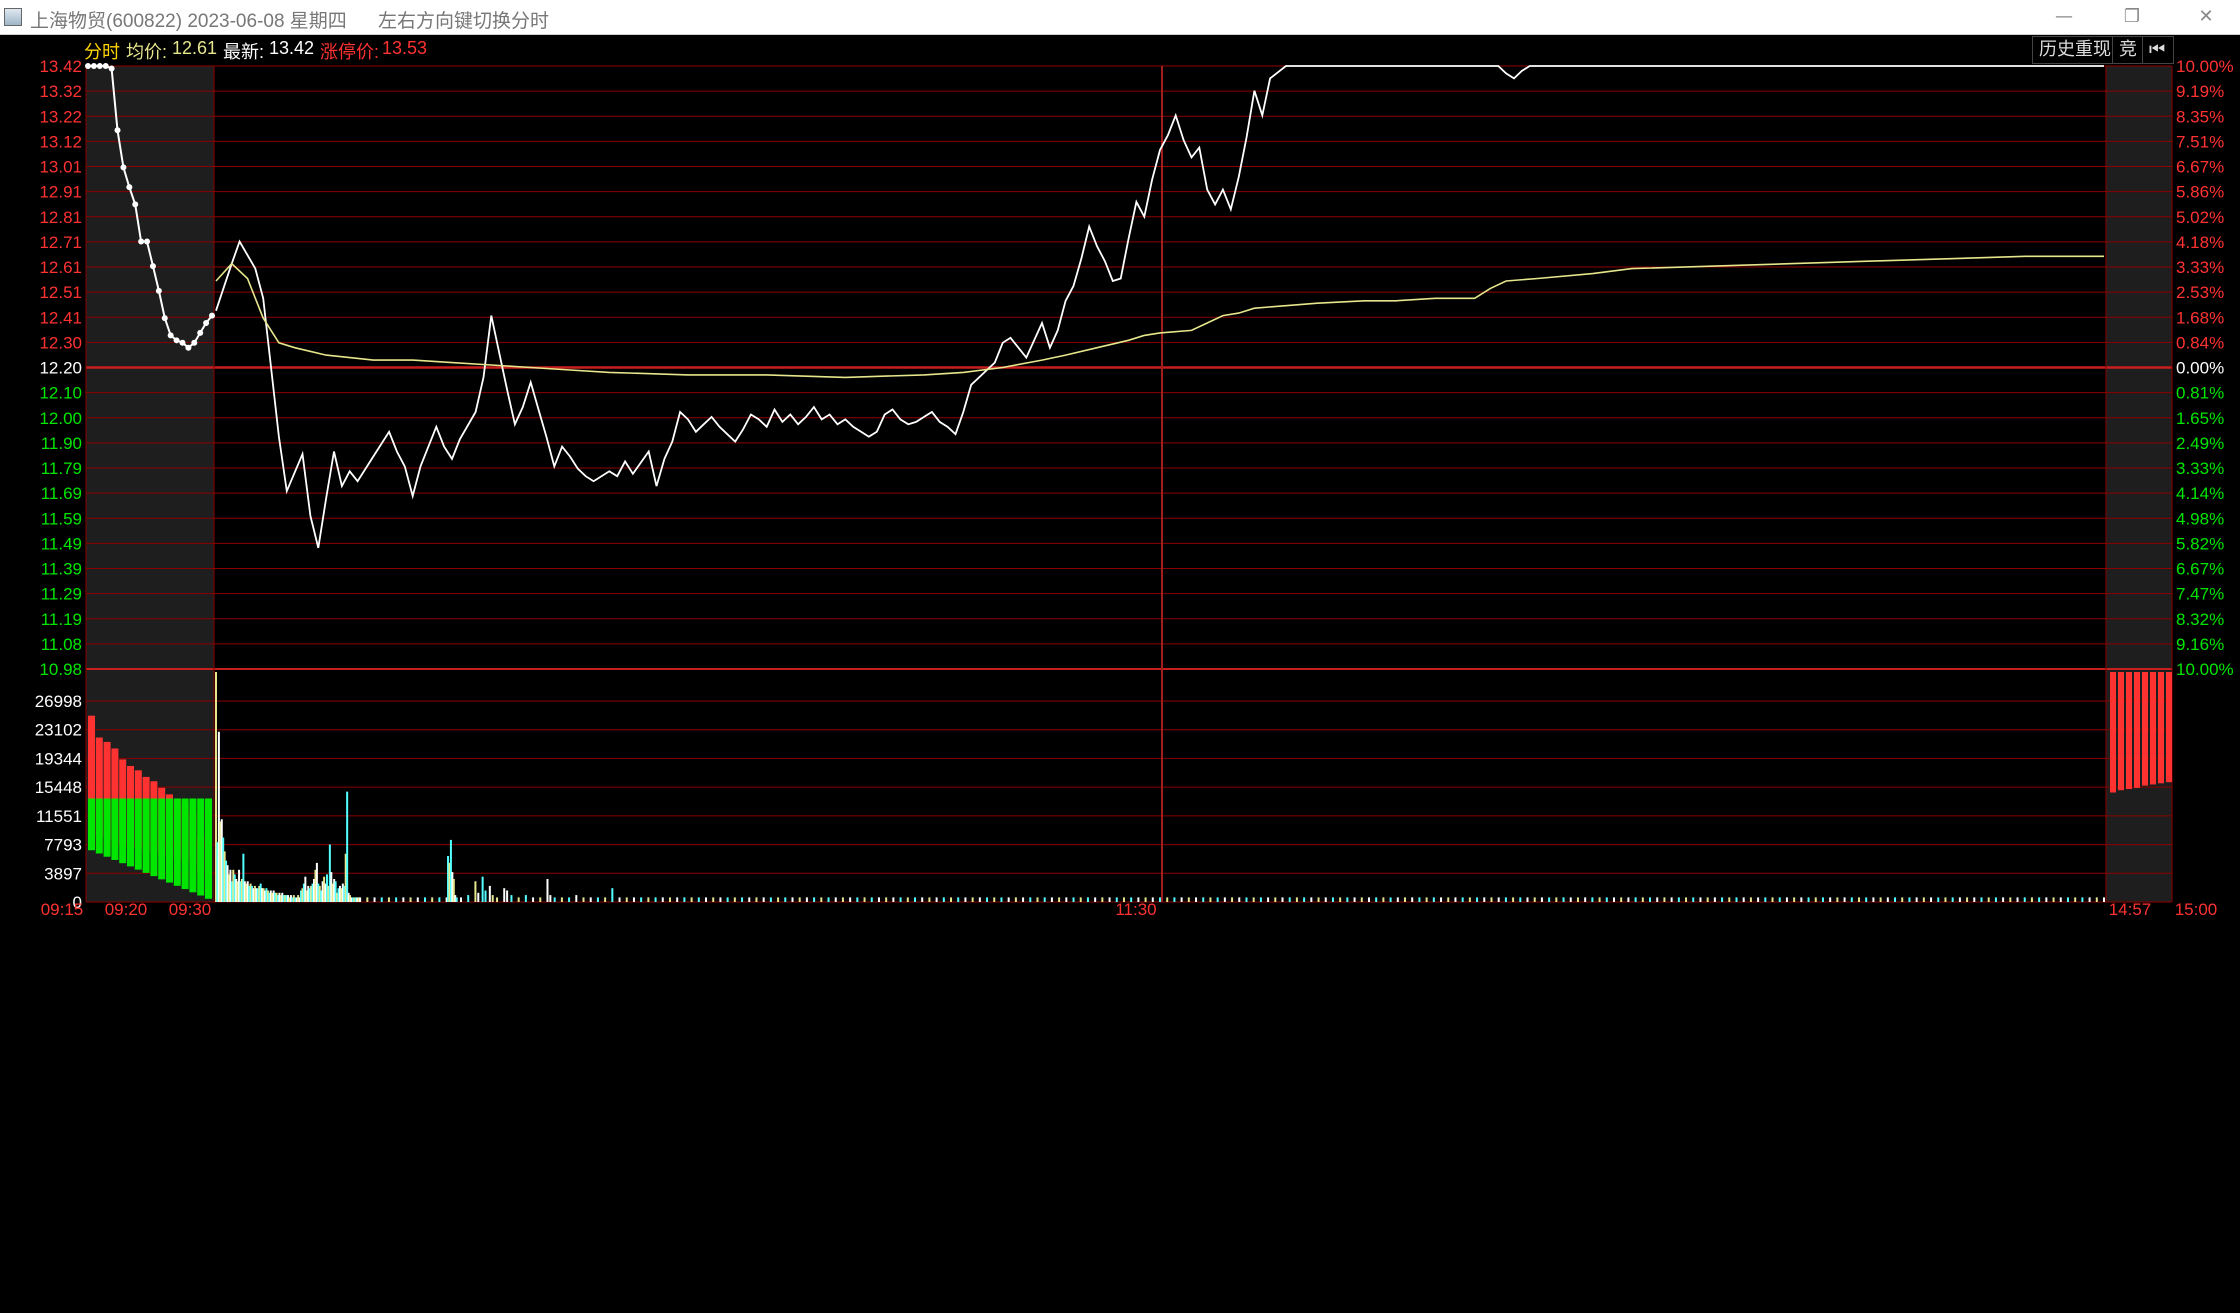 This screenshot has height=1313, width=2240. Describe the element at coordinates (1135, 909) in the screenshot. I see `time-axis-label: 11:30` at that location.